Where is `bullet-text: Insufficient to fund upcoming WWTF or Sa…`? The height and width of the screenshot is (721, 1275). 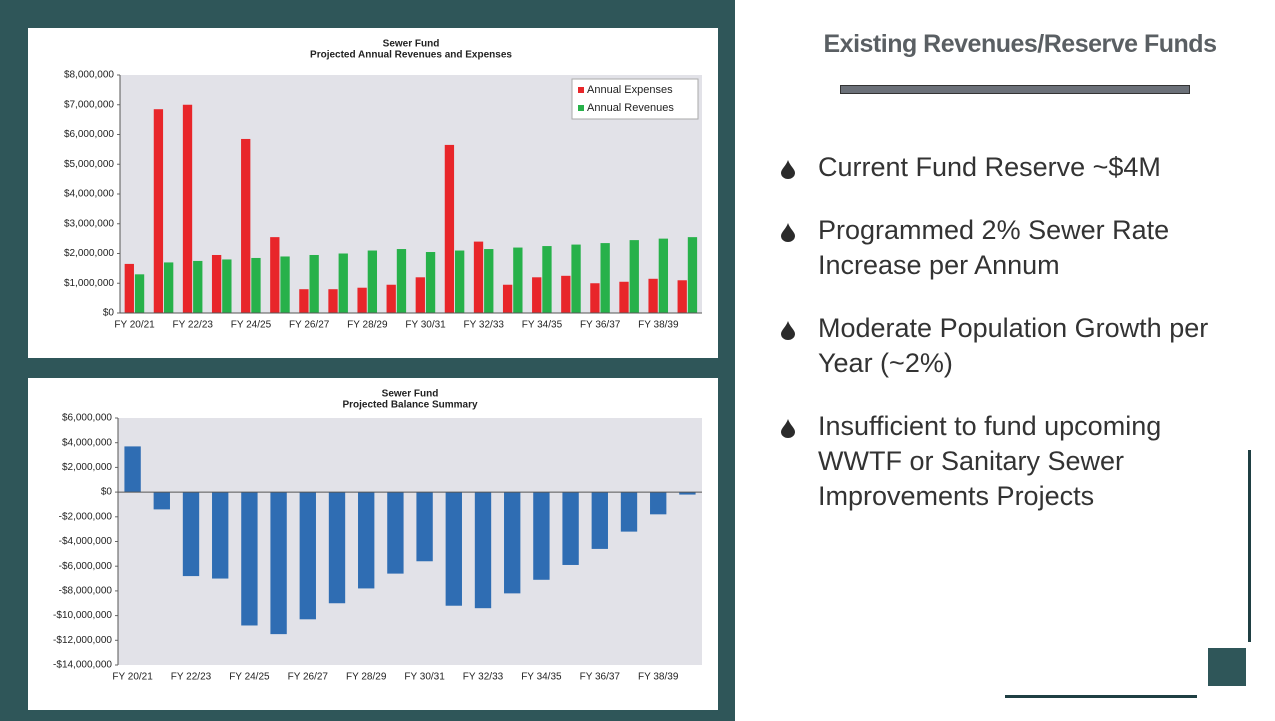 bullet-text: Insufficient to fund upcoming WWTF or Sa… is located at coordinates (990, 461).